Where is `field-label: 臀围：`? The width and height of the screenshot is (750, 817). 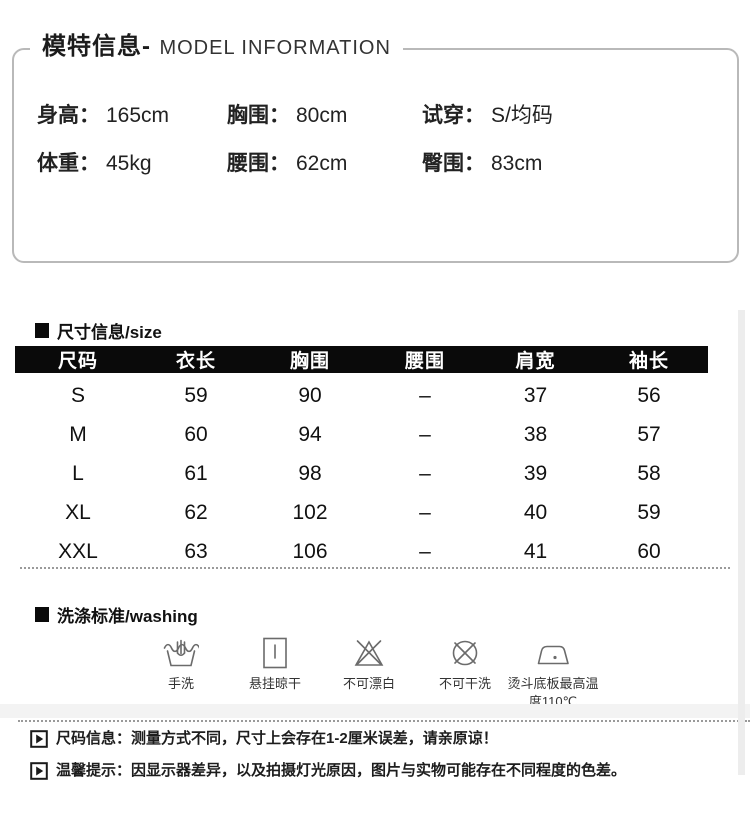 field-label: 臀围： is located at coordinates (453, 163).